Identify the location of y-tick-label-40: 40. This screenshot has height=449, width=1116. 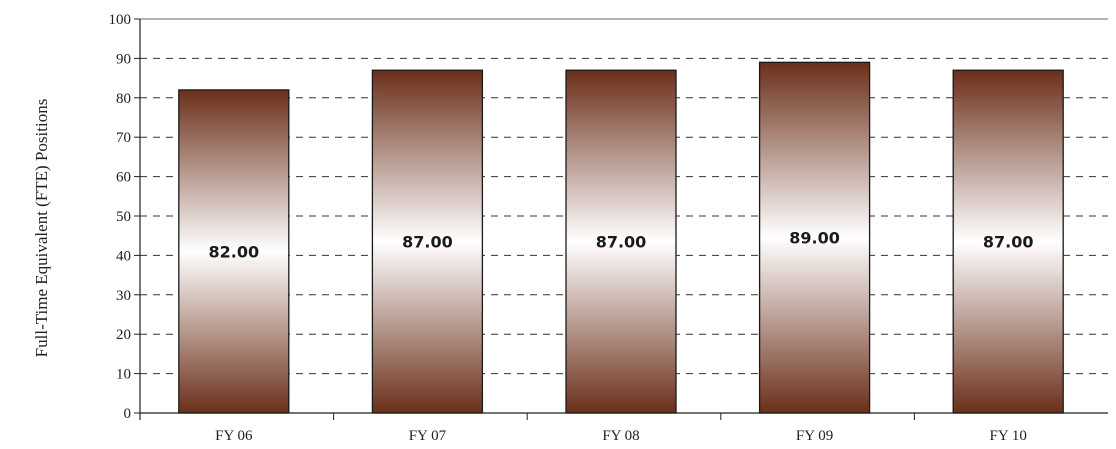
(123, 256).